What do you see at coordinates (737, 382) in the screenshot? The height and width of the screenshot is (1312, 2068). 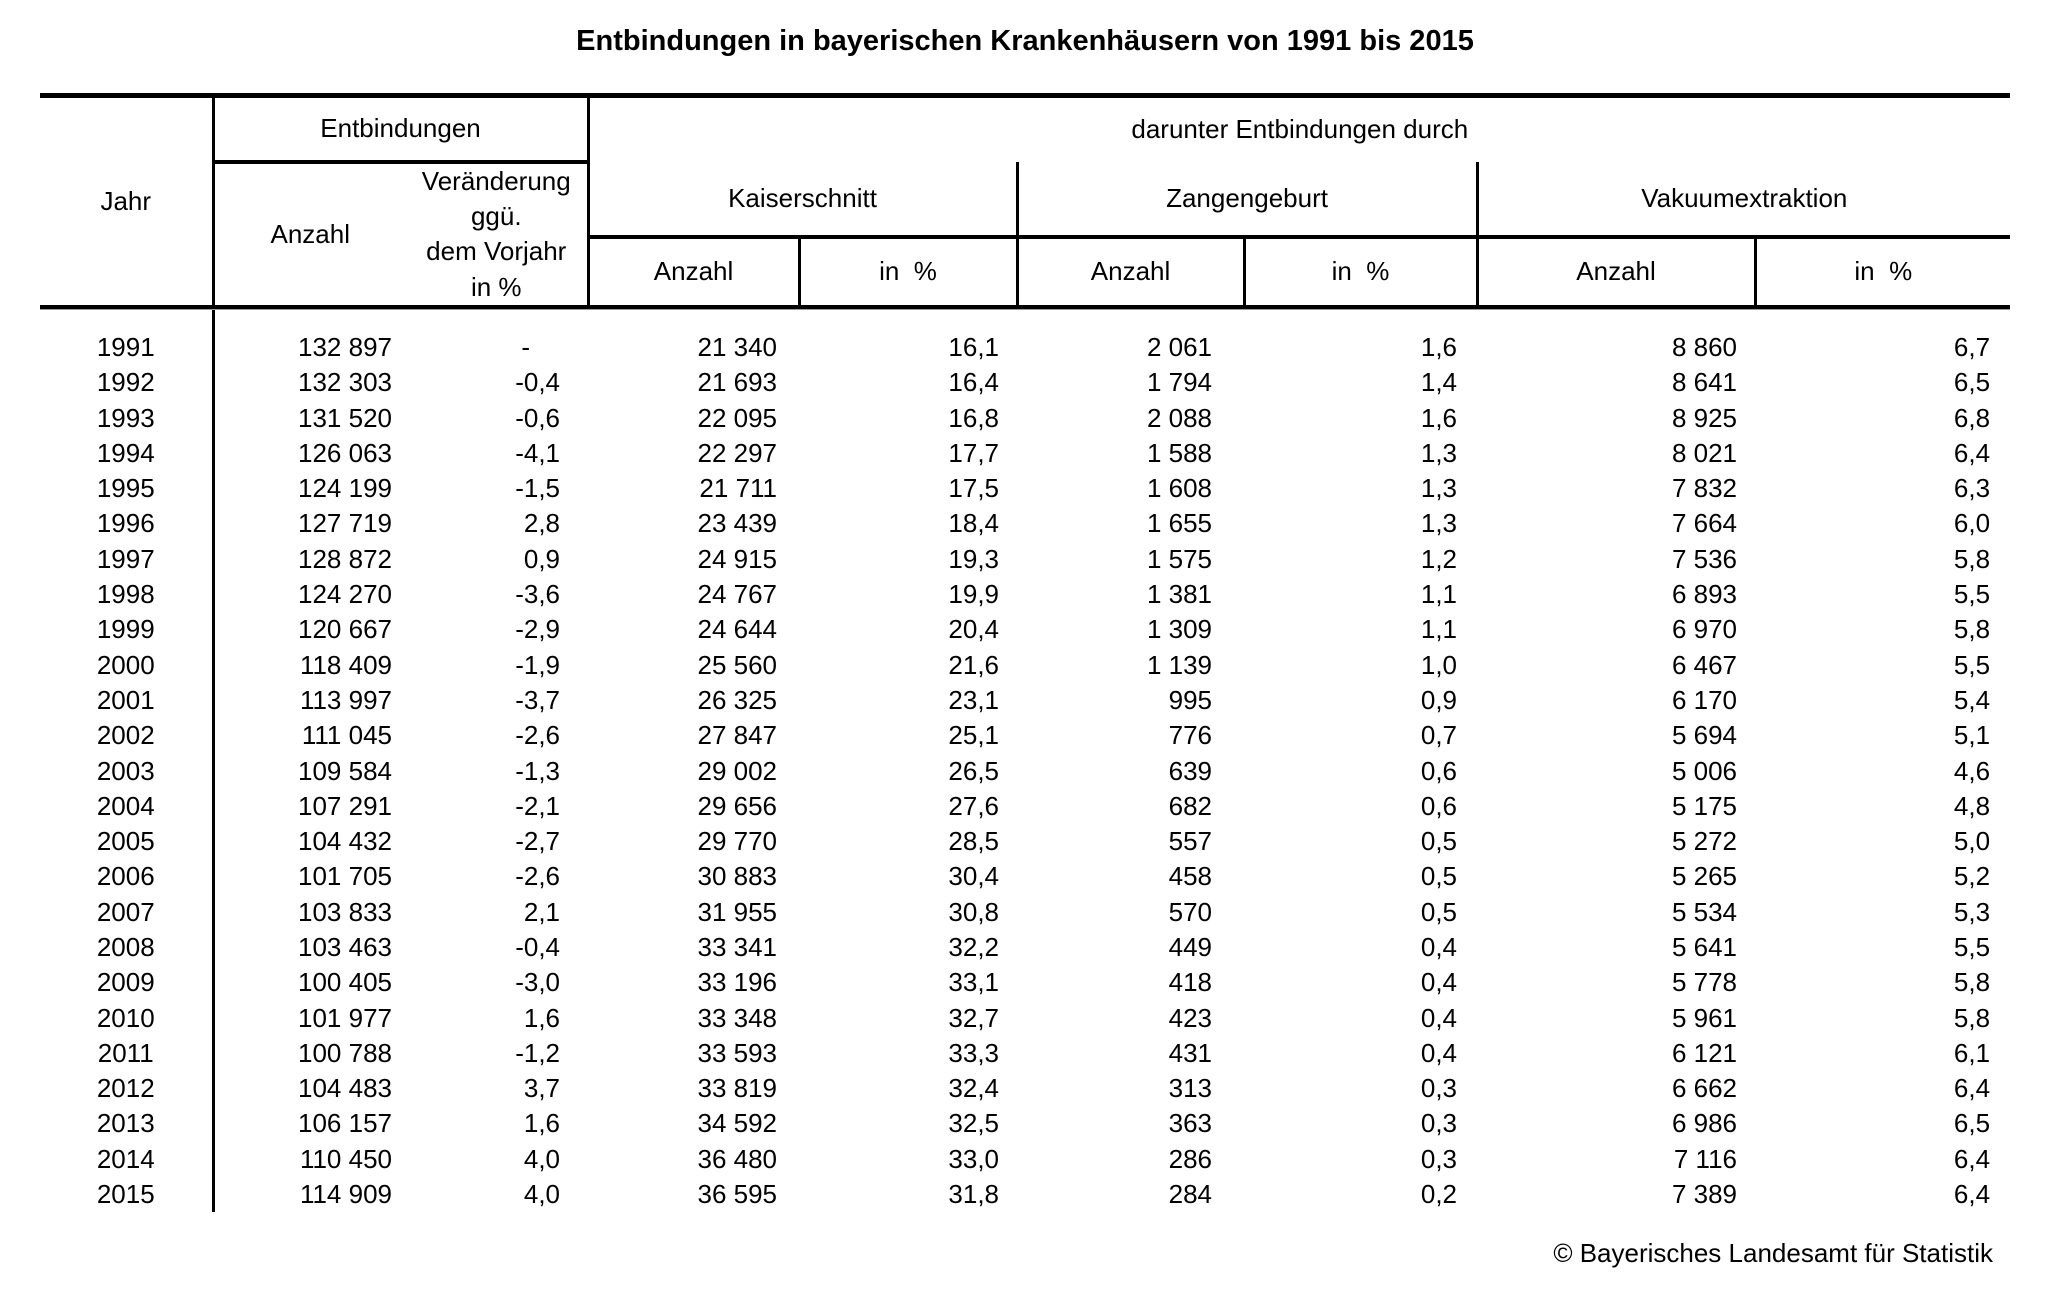 I see `cell-kaiserschnitt-anzahl: 21 693` at bounding box center [737, 382].